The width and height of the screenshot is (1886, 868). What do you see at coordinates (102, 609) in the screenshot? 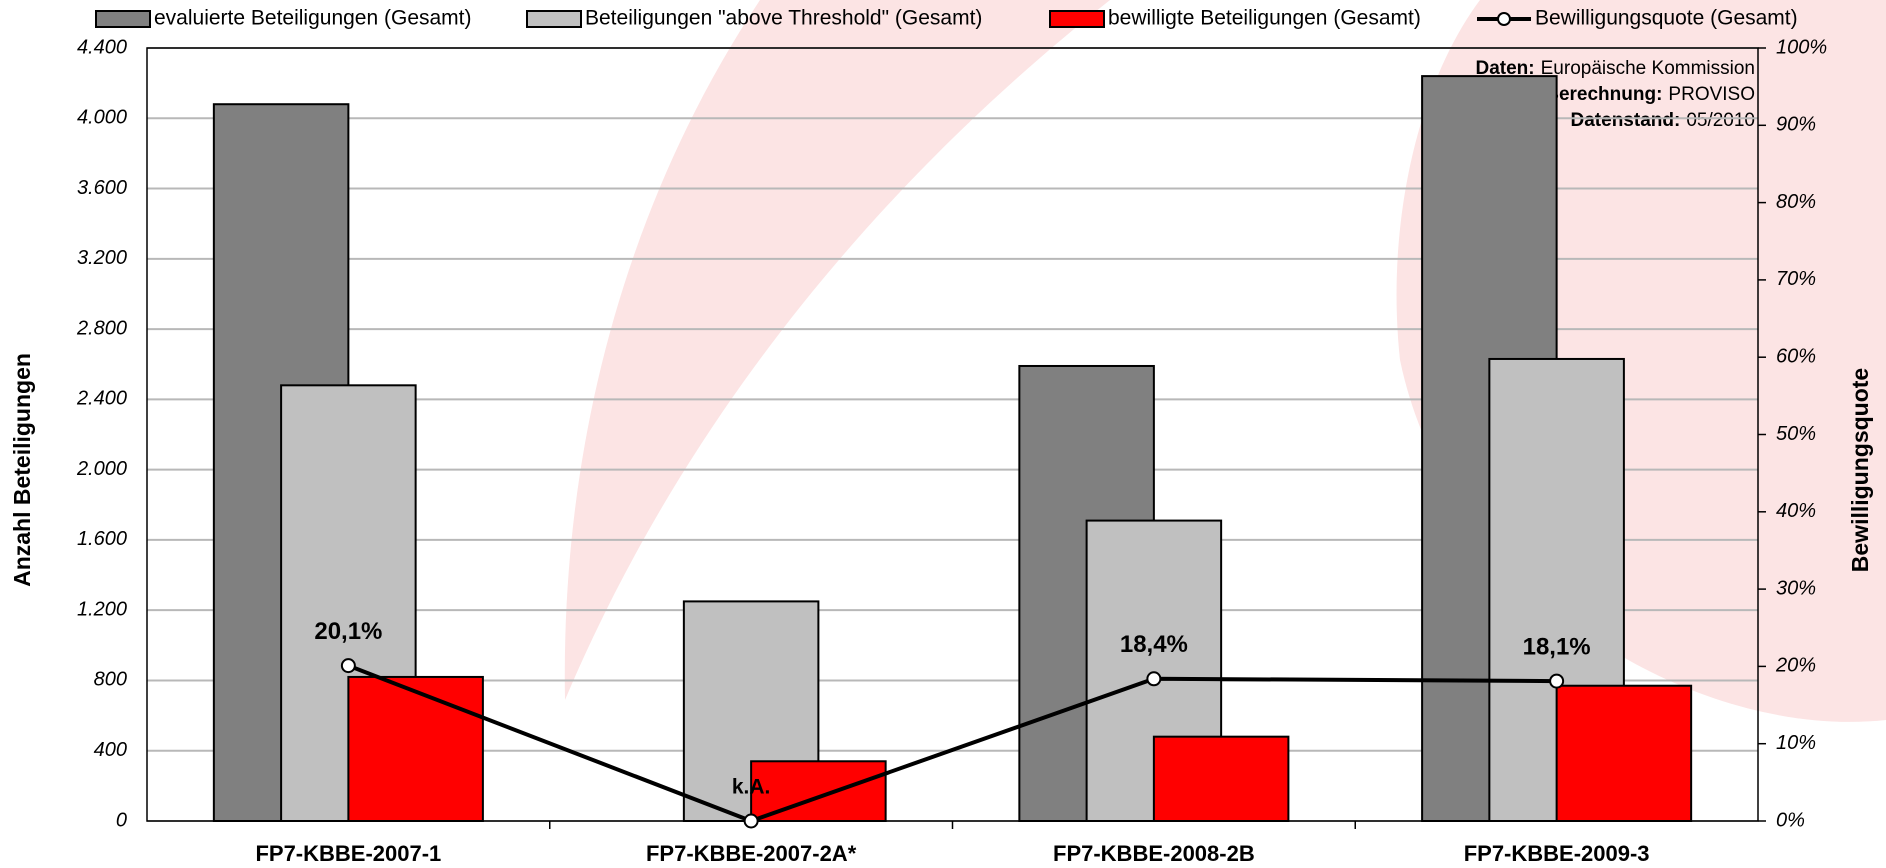
I see `y-tick-label: 1.200` at bounding box center [102, 609].